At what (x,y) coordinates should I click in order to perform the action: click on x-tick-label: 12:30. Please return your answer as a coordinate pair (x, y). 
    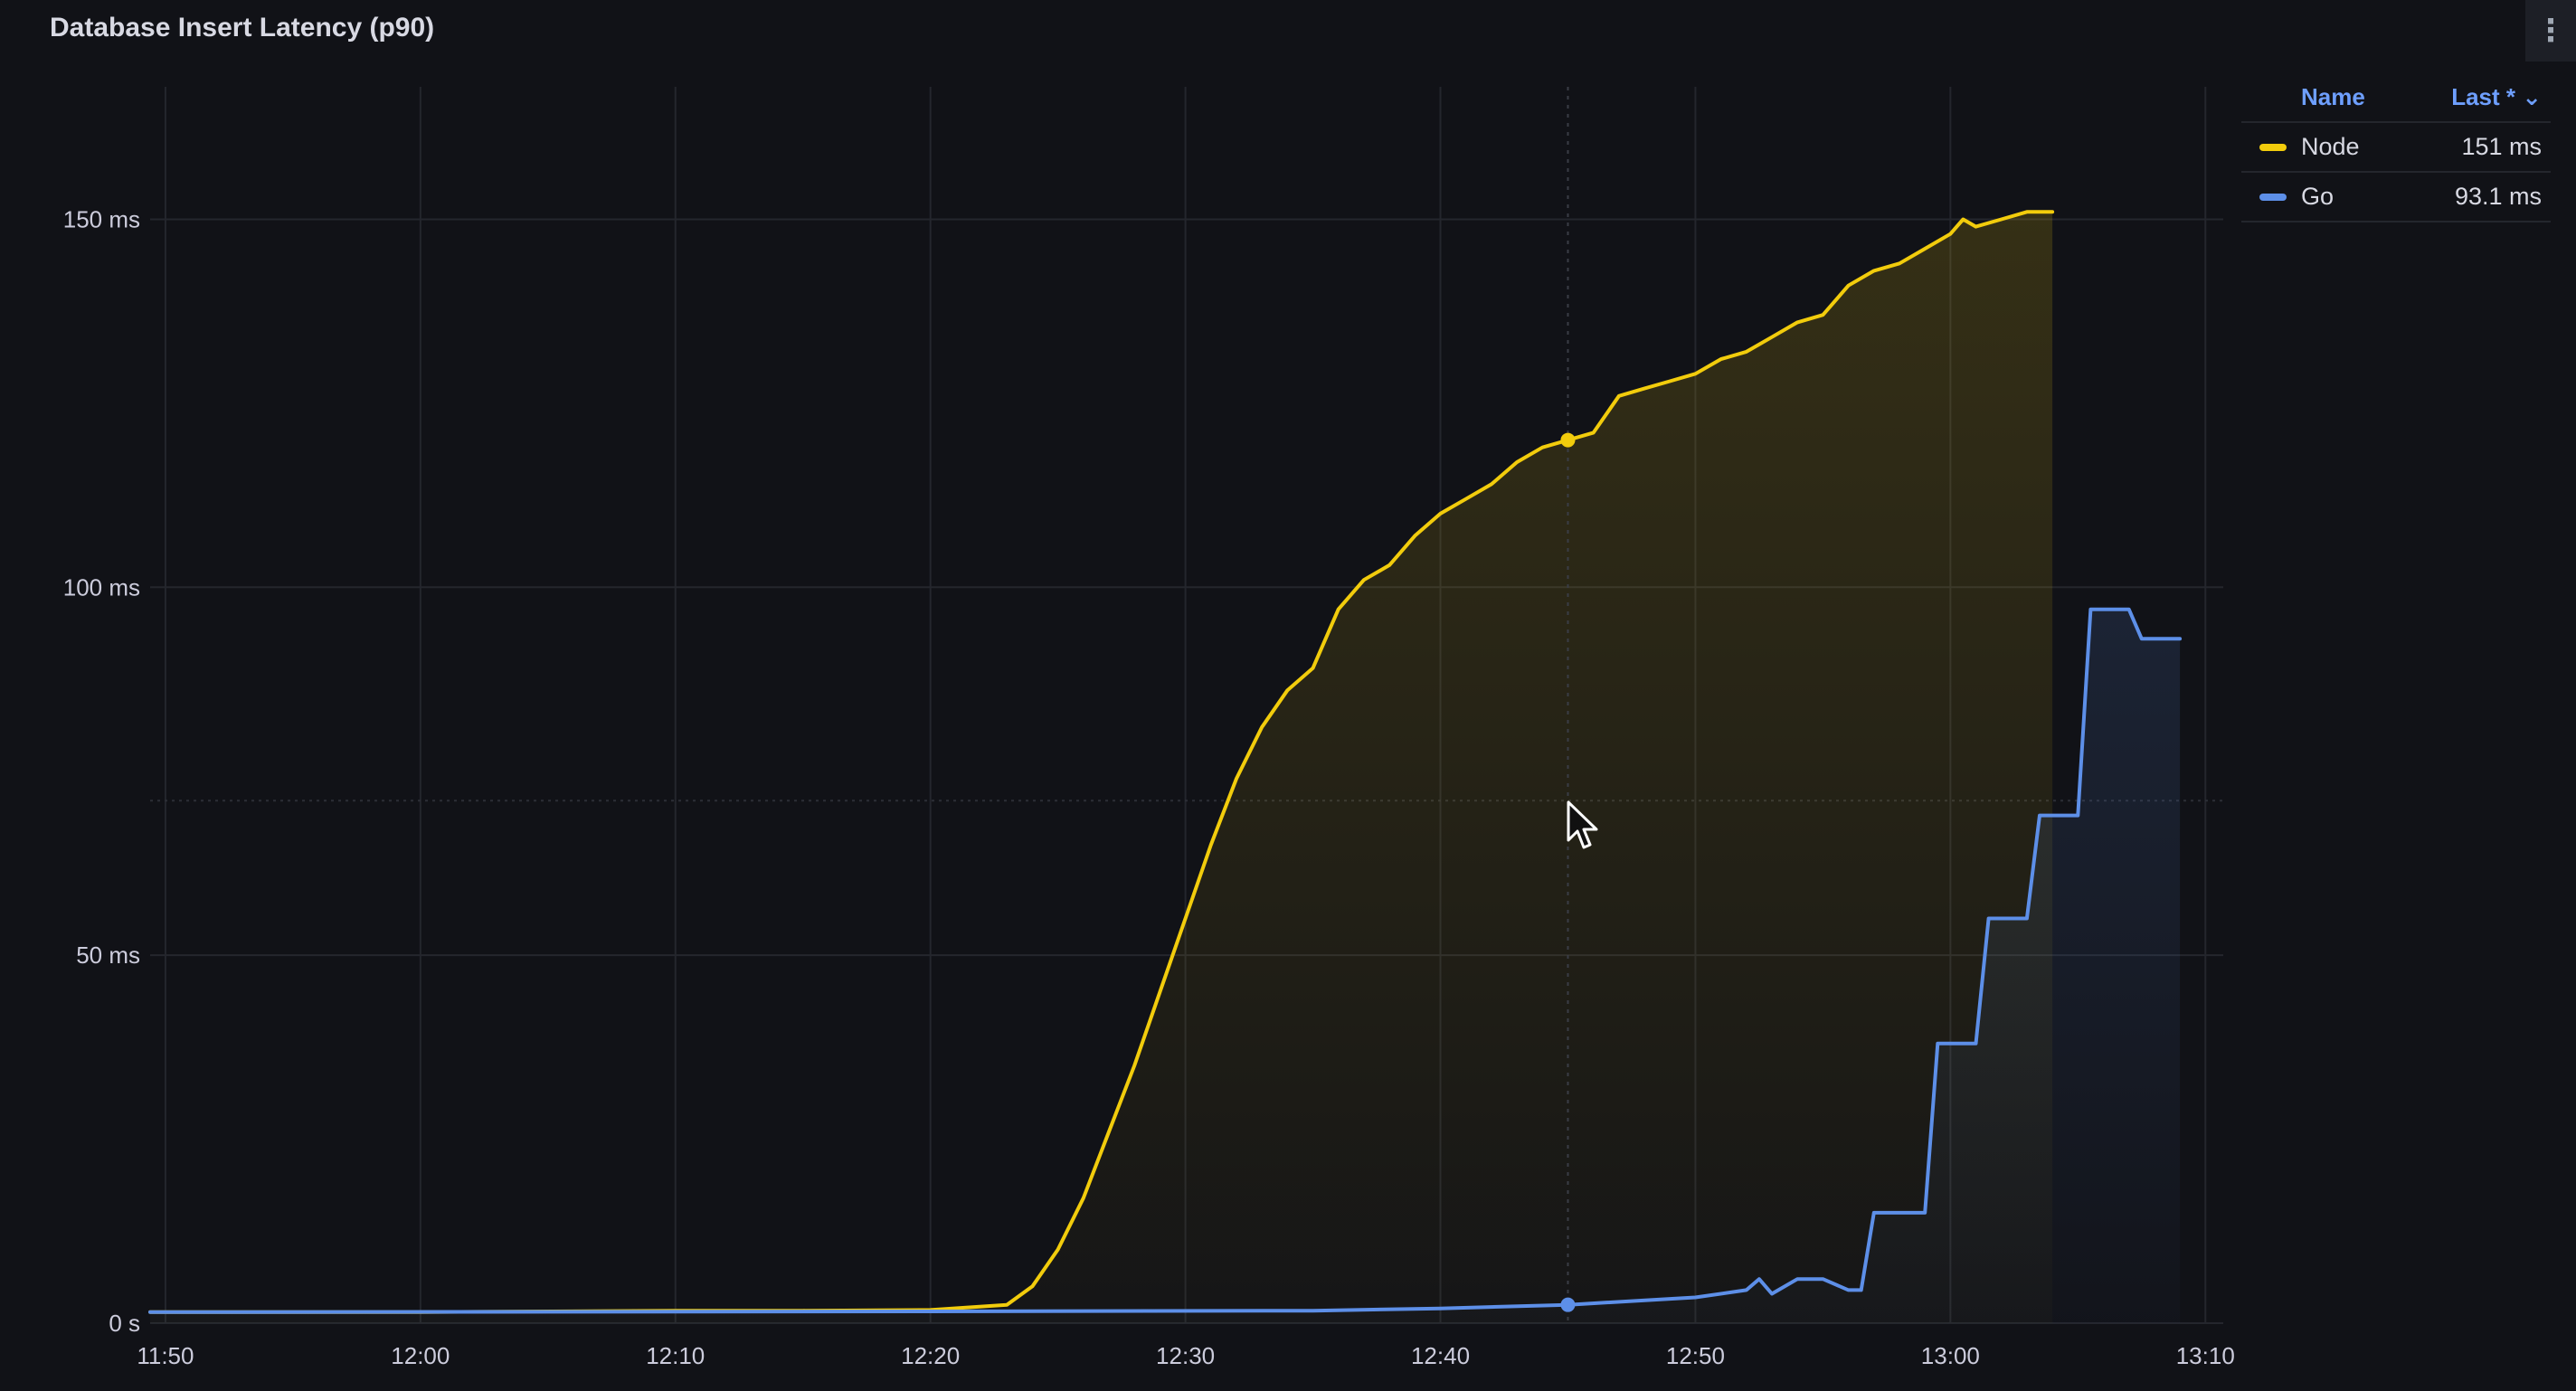
    Looking at the image, I should click on (1185, 1355).